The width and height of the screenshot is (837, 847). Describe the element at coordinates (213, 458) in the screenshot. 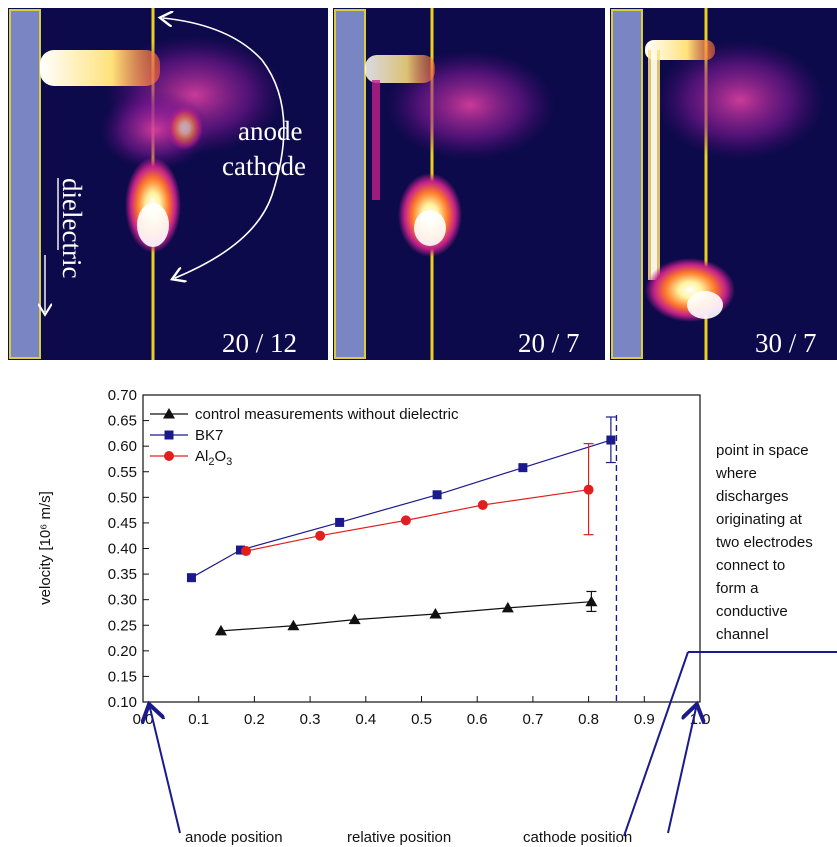

I see `legend-label: Al2O3` at that location.